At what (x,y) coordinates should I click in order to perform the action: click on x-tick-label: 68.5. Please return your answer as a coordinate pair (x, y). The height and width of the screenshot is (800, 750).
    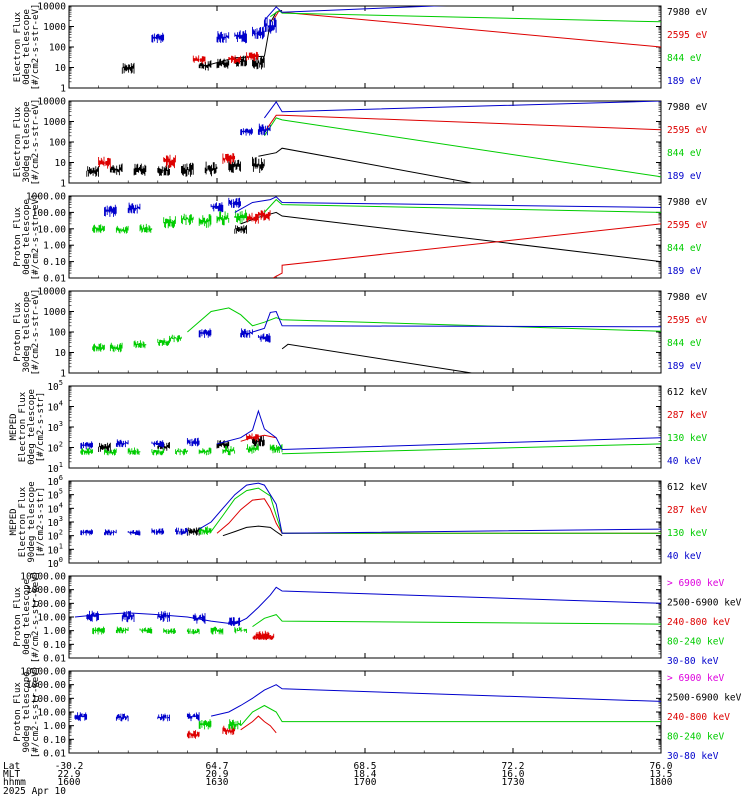
    Looking at the image, I should click on (365, 766).